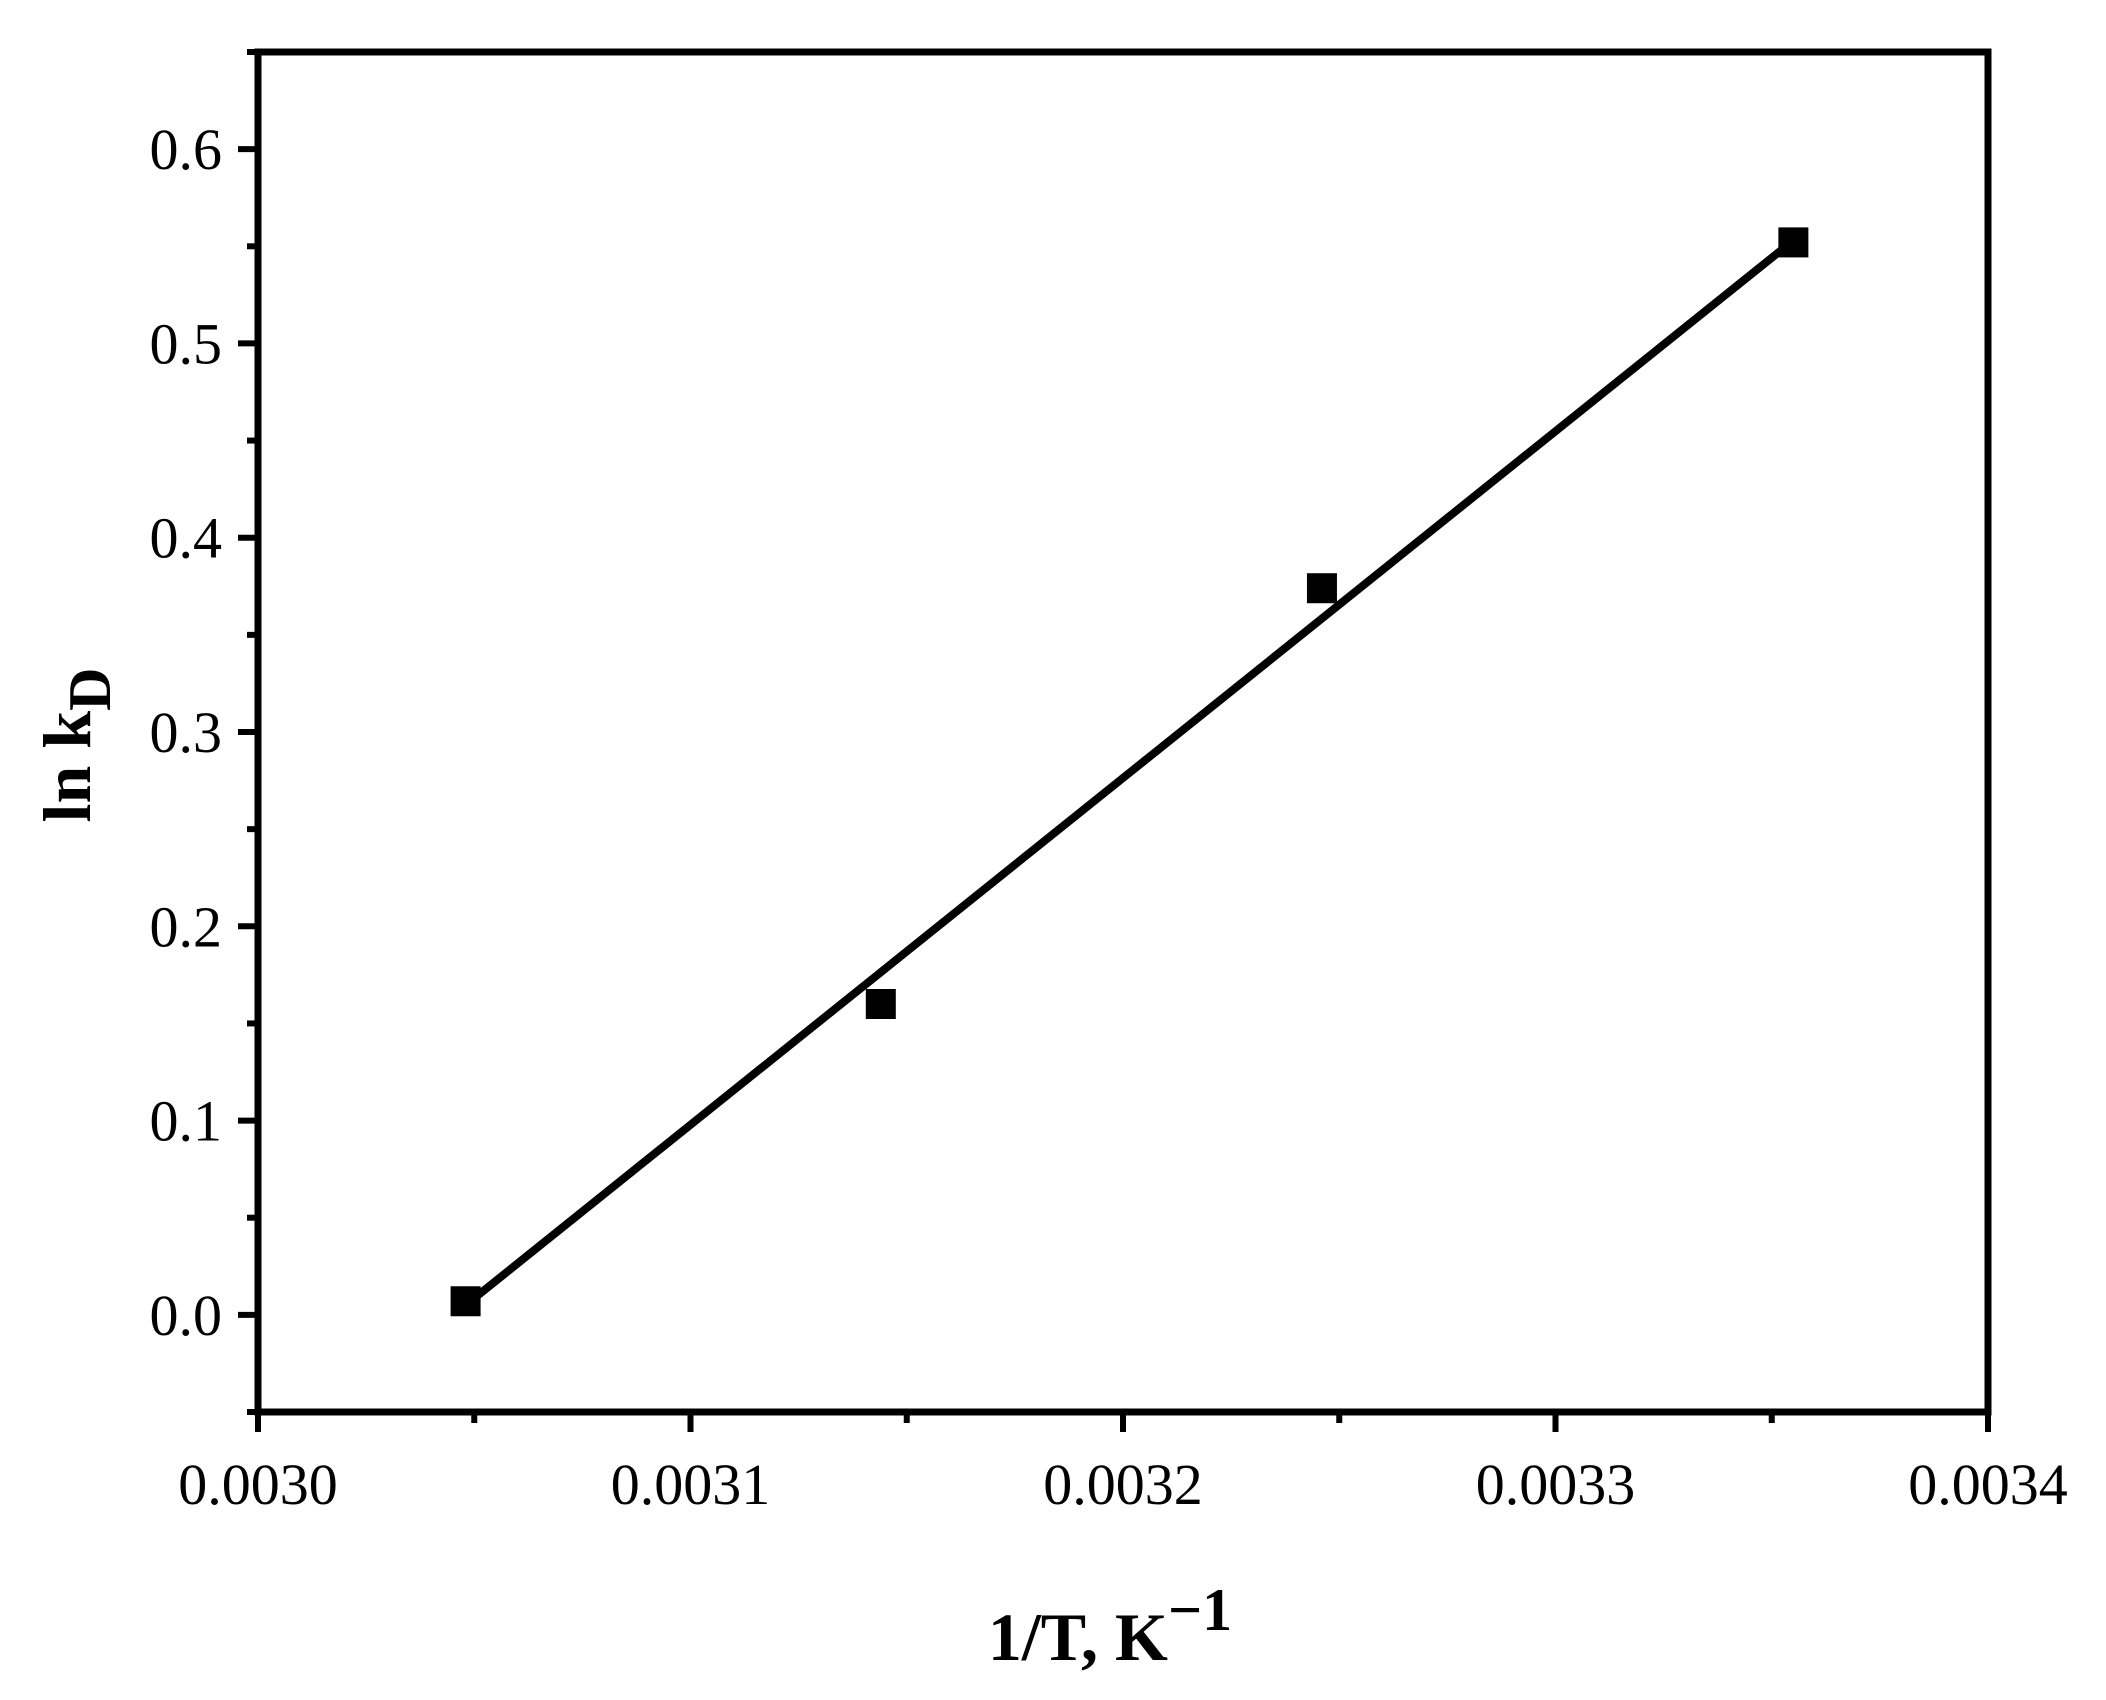 The image size is (2106, 1700). Describe the element at coordinates (1988, 1484) in the screenshot. I see `x-tick-label: 0.0034` at that location.